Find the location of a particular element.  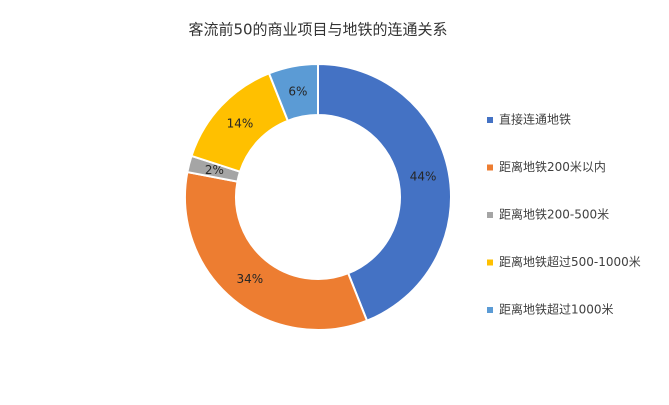

data-label: 14% is located at coordinates (240, 123).